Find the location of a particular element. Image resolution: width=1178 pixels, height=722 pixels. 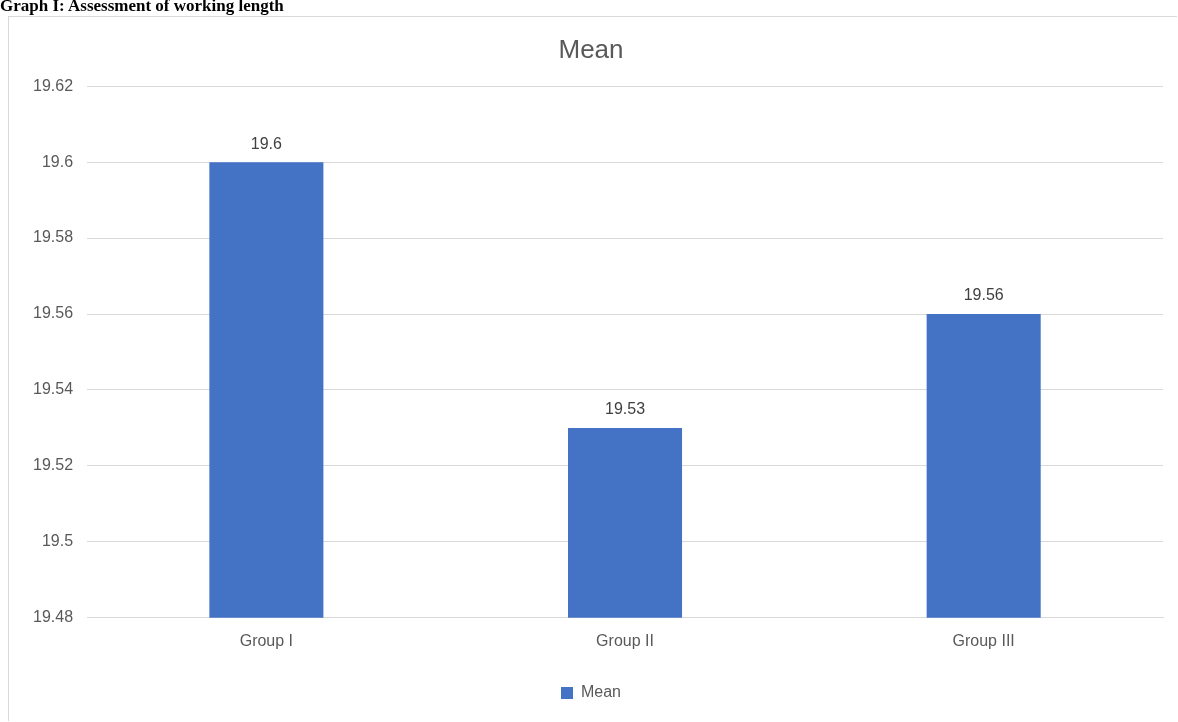

x-tick-label: Group I is located at coordinates (266, 640).